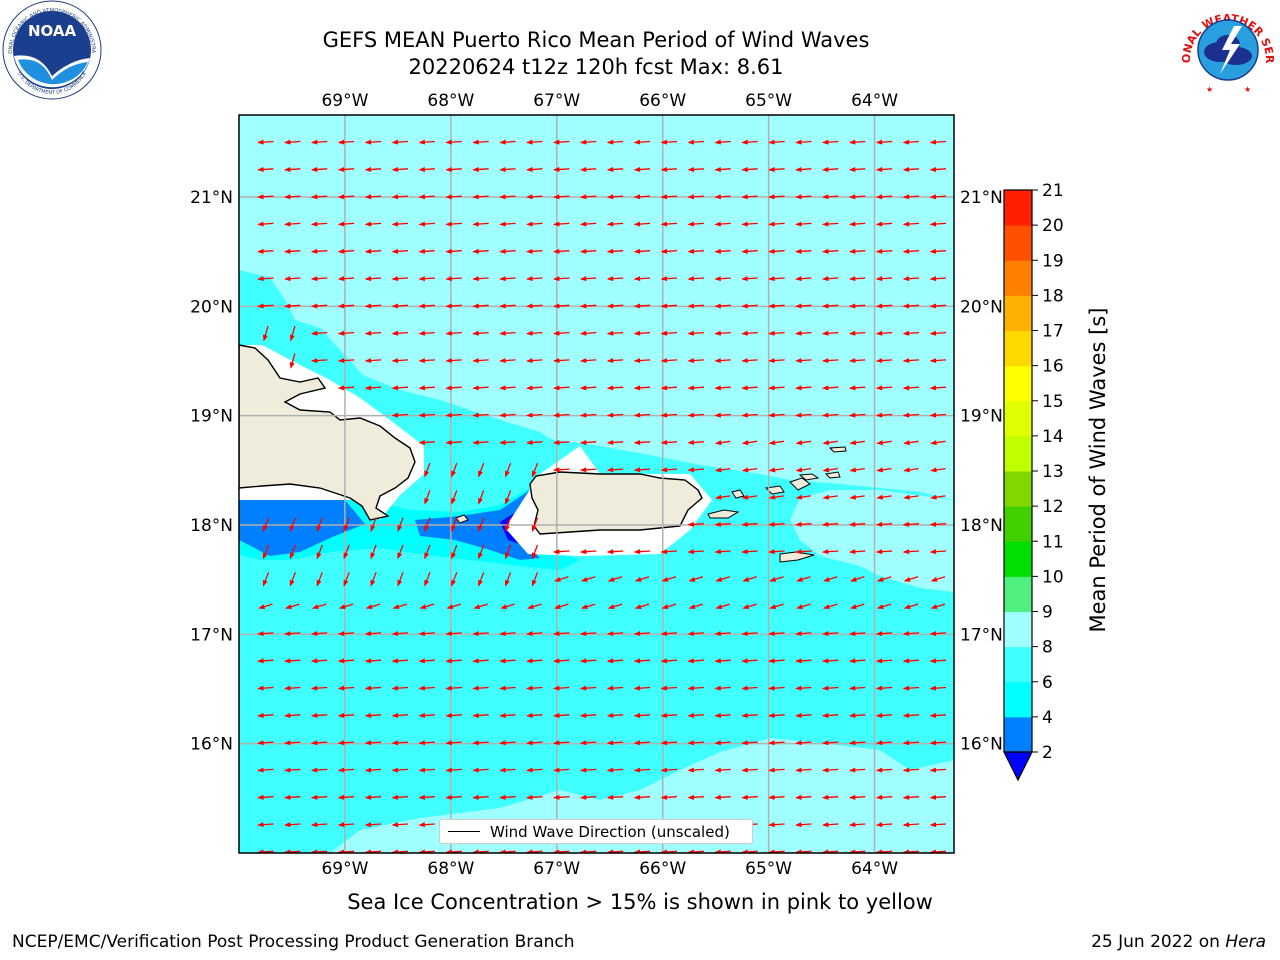 This screenshot has height=960, width=1280. Describe the element at coordinates (1047, 613) in the screenshot. I see `colorbar-tick-label: 9` at that location.